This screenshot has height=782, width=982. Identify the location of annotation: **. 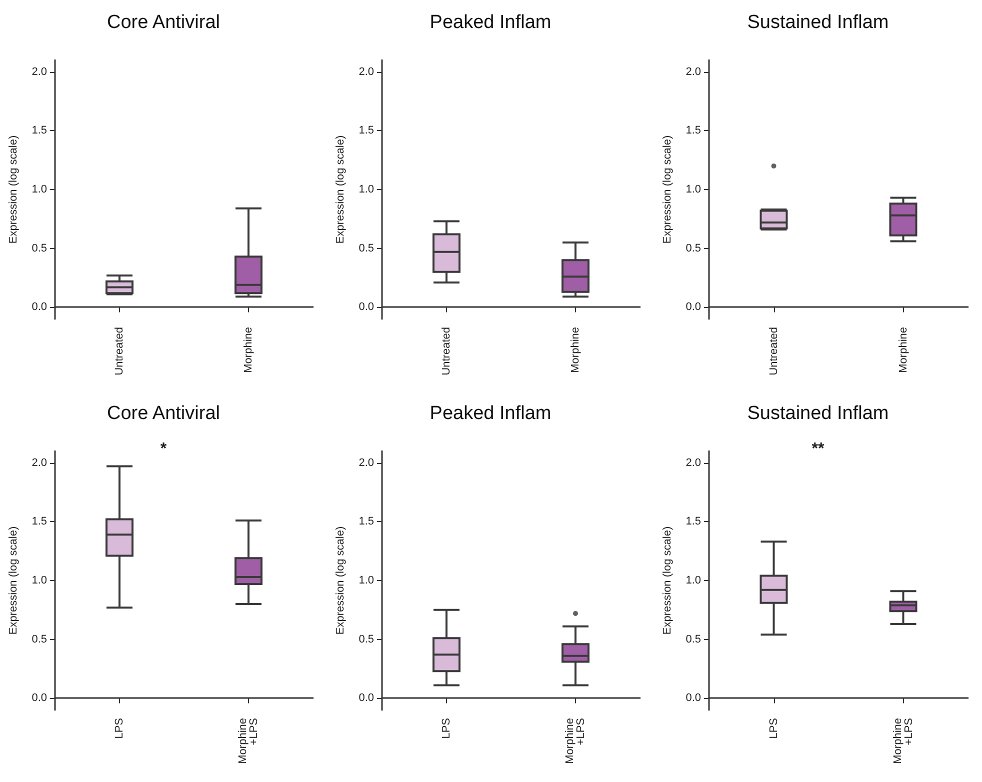
(818, 449).